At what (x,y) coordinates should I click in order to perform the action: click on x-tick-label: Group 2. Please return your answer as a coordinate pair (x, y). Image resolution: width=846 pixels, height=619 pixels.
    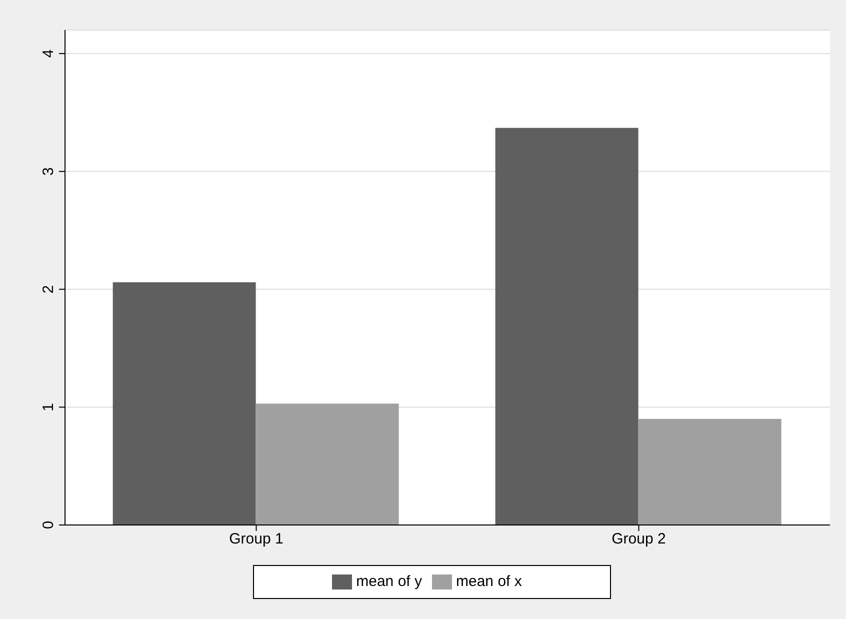
    Looking at the image, I should click on (639, 539).